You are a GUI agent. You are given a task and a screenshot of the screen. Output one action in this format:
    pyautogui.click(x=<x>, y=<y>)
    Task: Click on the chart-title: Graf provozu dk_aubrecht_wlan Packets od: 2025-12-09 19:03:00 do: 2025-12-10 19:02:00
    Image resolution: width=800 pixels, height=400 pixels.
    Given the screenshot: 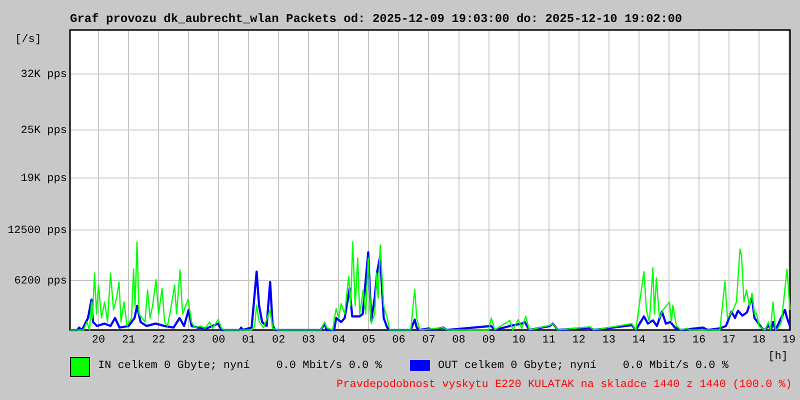 What is the action you would take?
    pyautogui.click(x=376, y=19)
    